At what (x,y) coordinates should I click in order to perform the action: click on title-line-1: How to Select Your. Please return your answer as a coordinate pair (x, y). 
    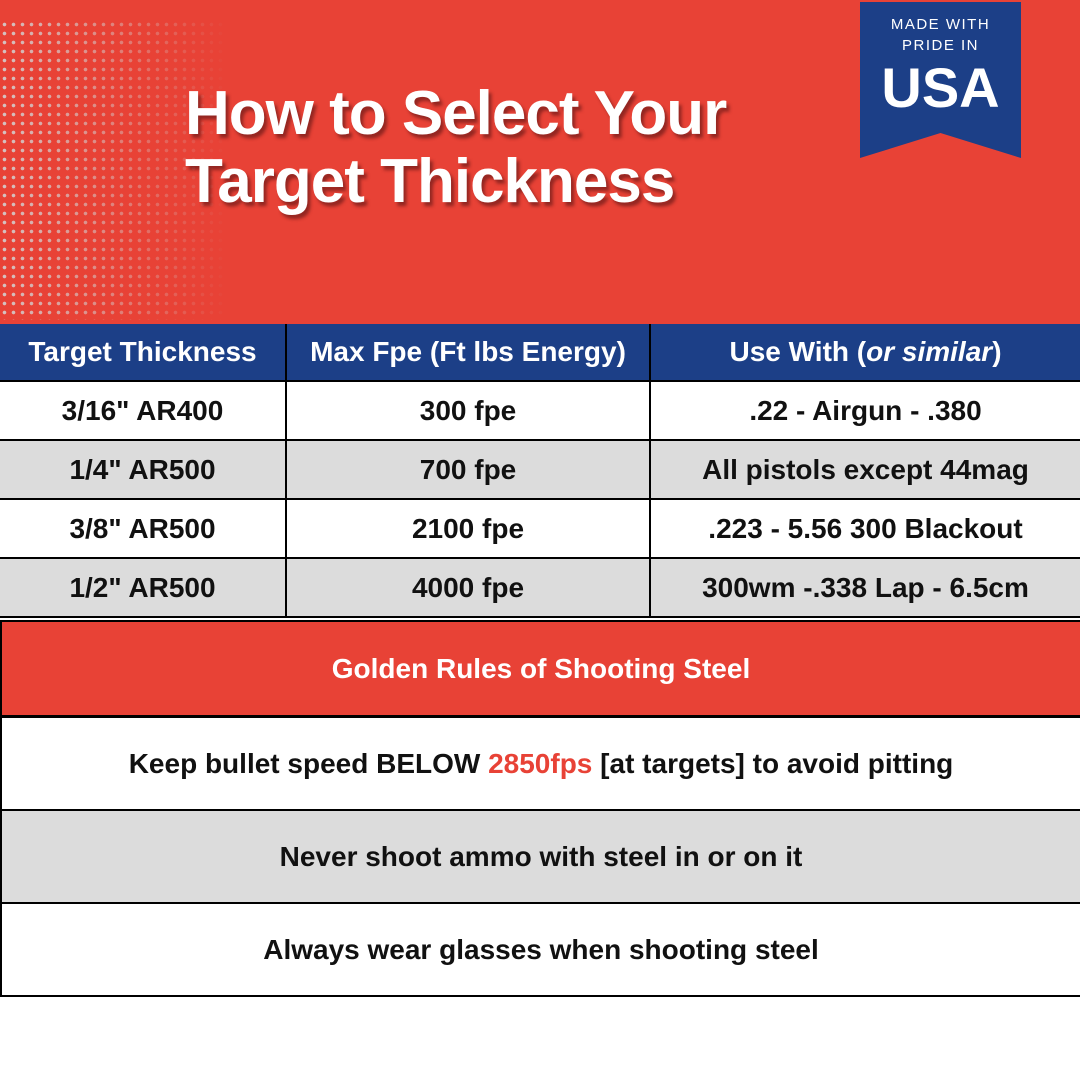
    Looking at the image, I should click on (456, 113).